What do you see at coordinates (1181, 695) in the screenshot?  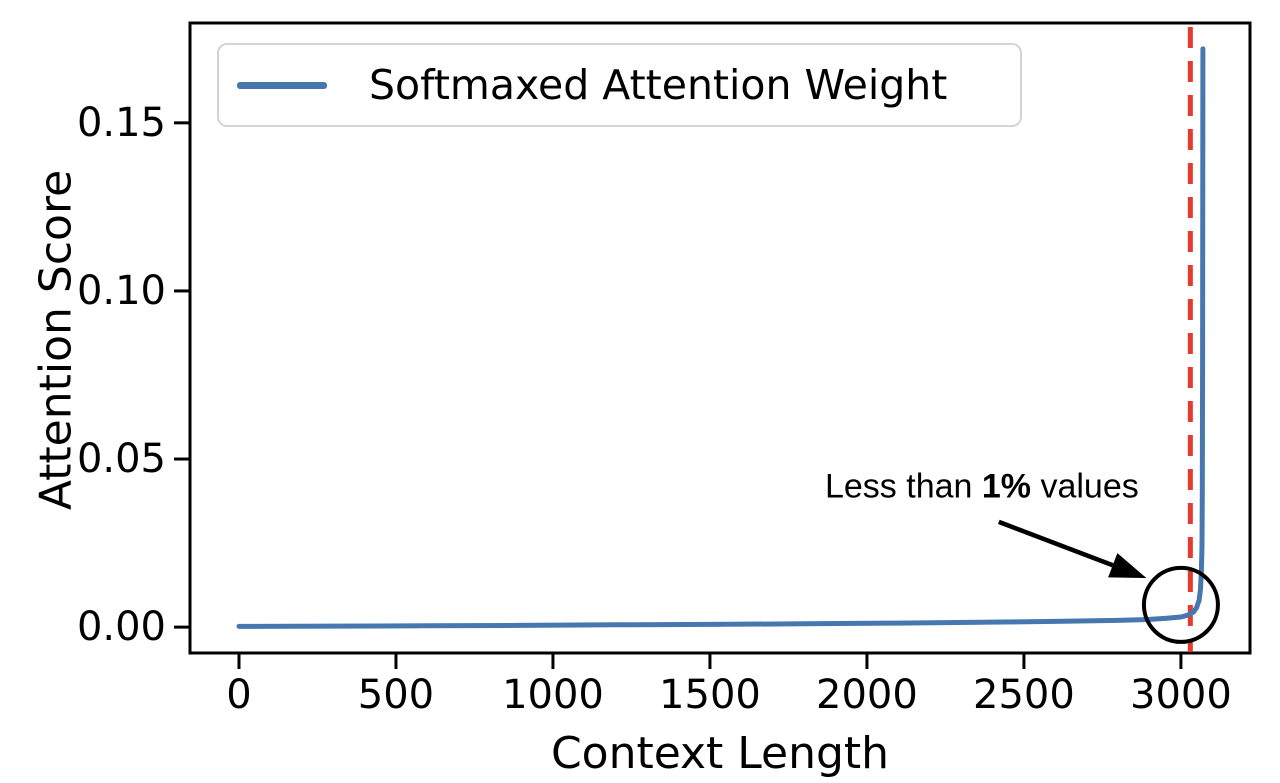 I see `x-tick-label: 3000` at bounding box center [1181, 695].